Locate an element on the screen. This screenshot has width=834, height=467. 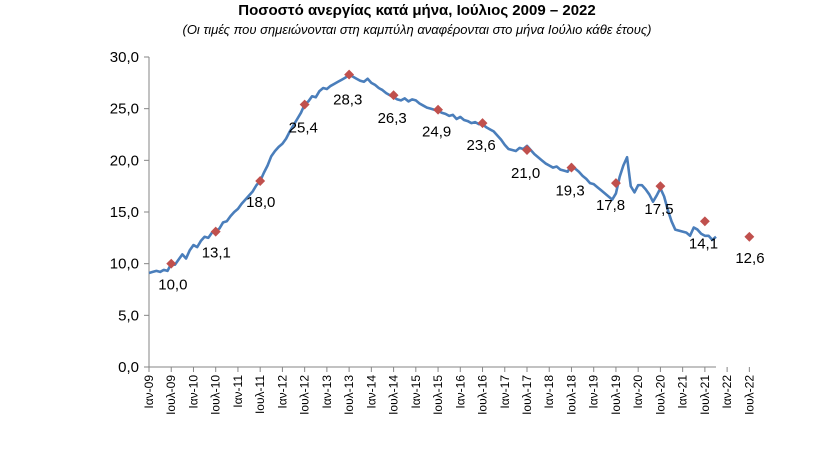
x-tick-label: Ιουλ-15 is located at coordinates (438, 395).